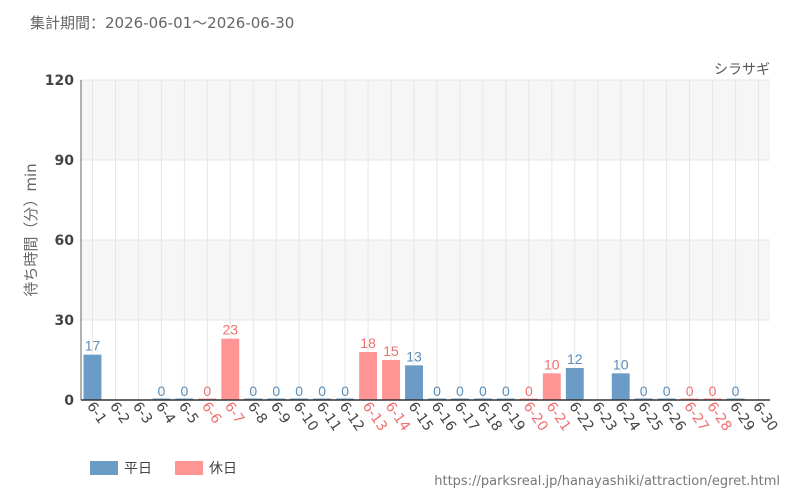  I want to click on y-tick-label: 0, so click(69, 401).